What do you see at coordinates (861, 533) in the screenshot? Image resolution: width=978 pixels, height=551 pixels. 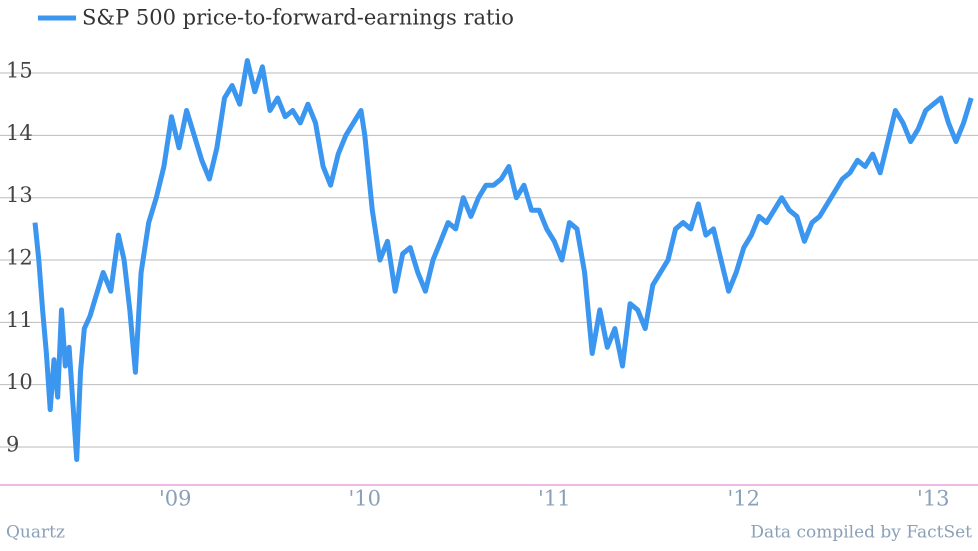 I see `source: Data compiled by FactSet` at bounding box center [861, 533].